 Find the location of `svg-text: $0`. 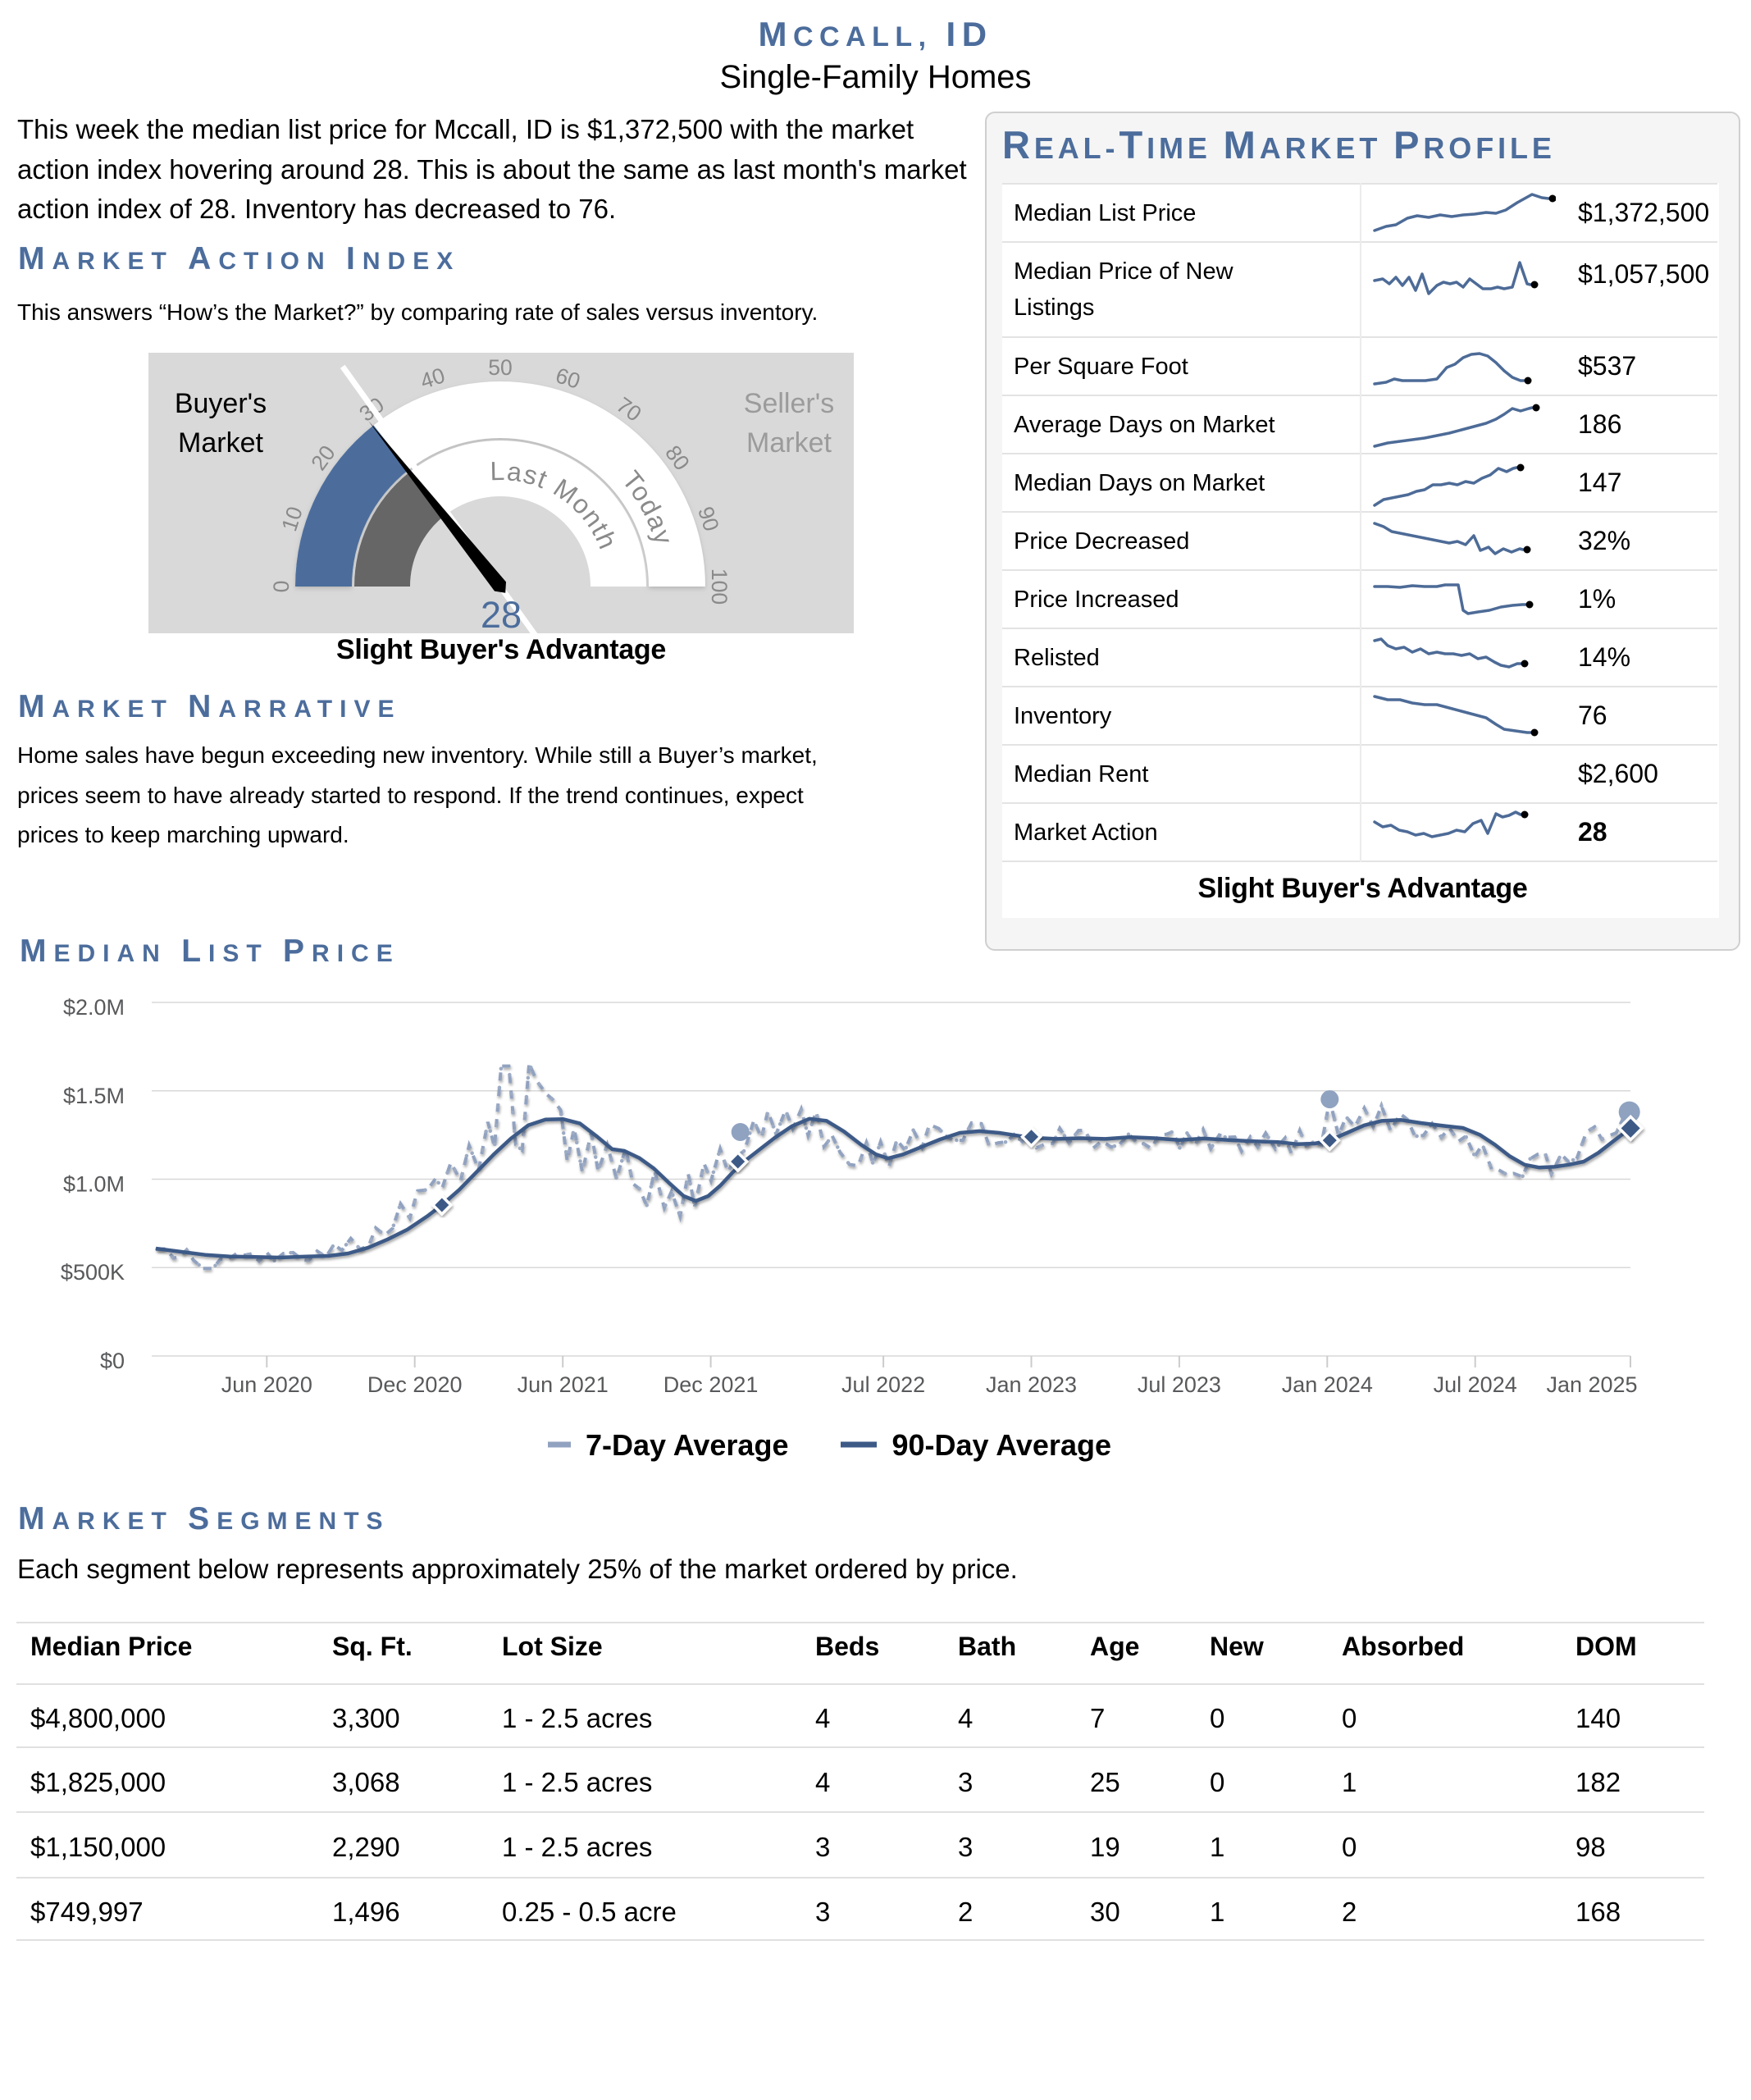

svg-text: $0 is located at coordinates (113, 1361).